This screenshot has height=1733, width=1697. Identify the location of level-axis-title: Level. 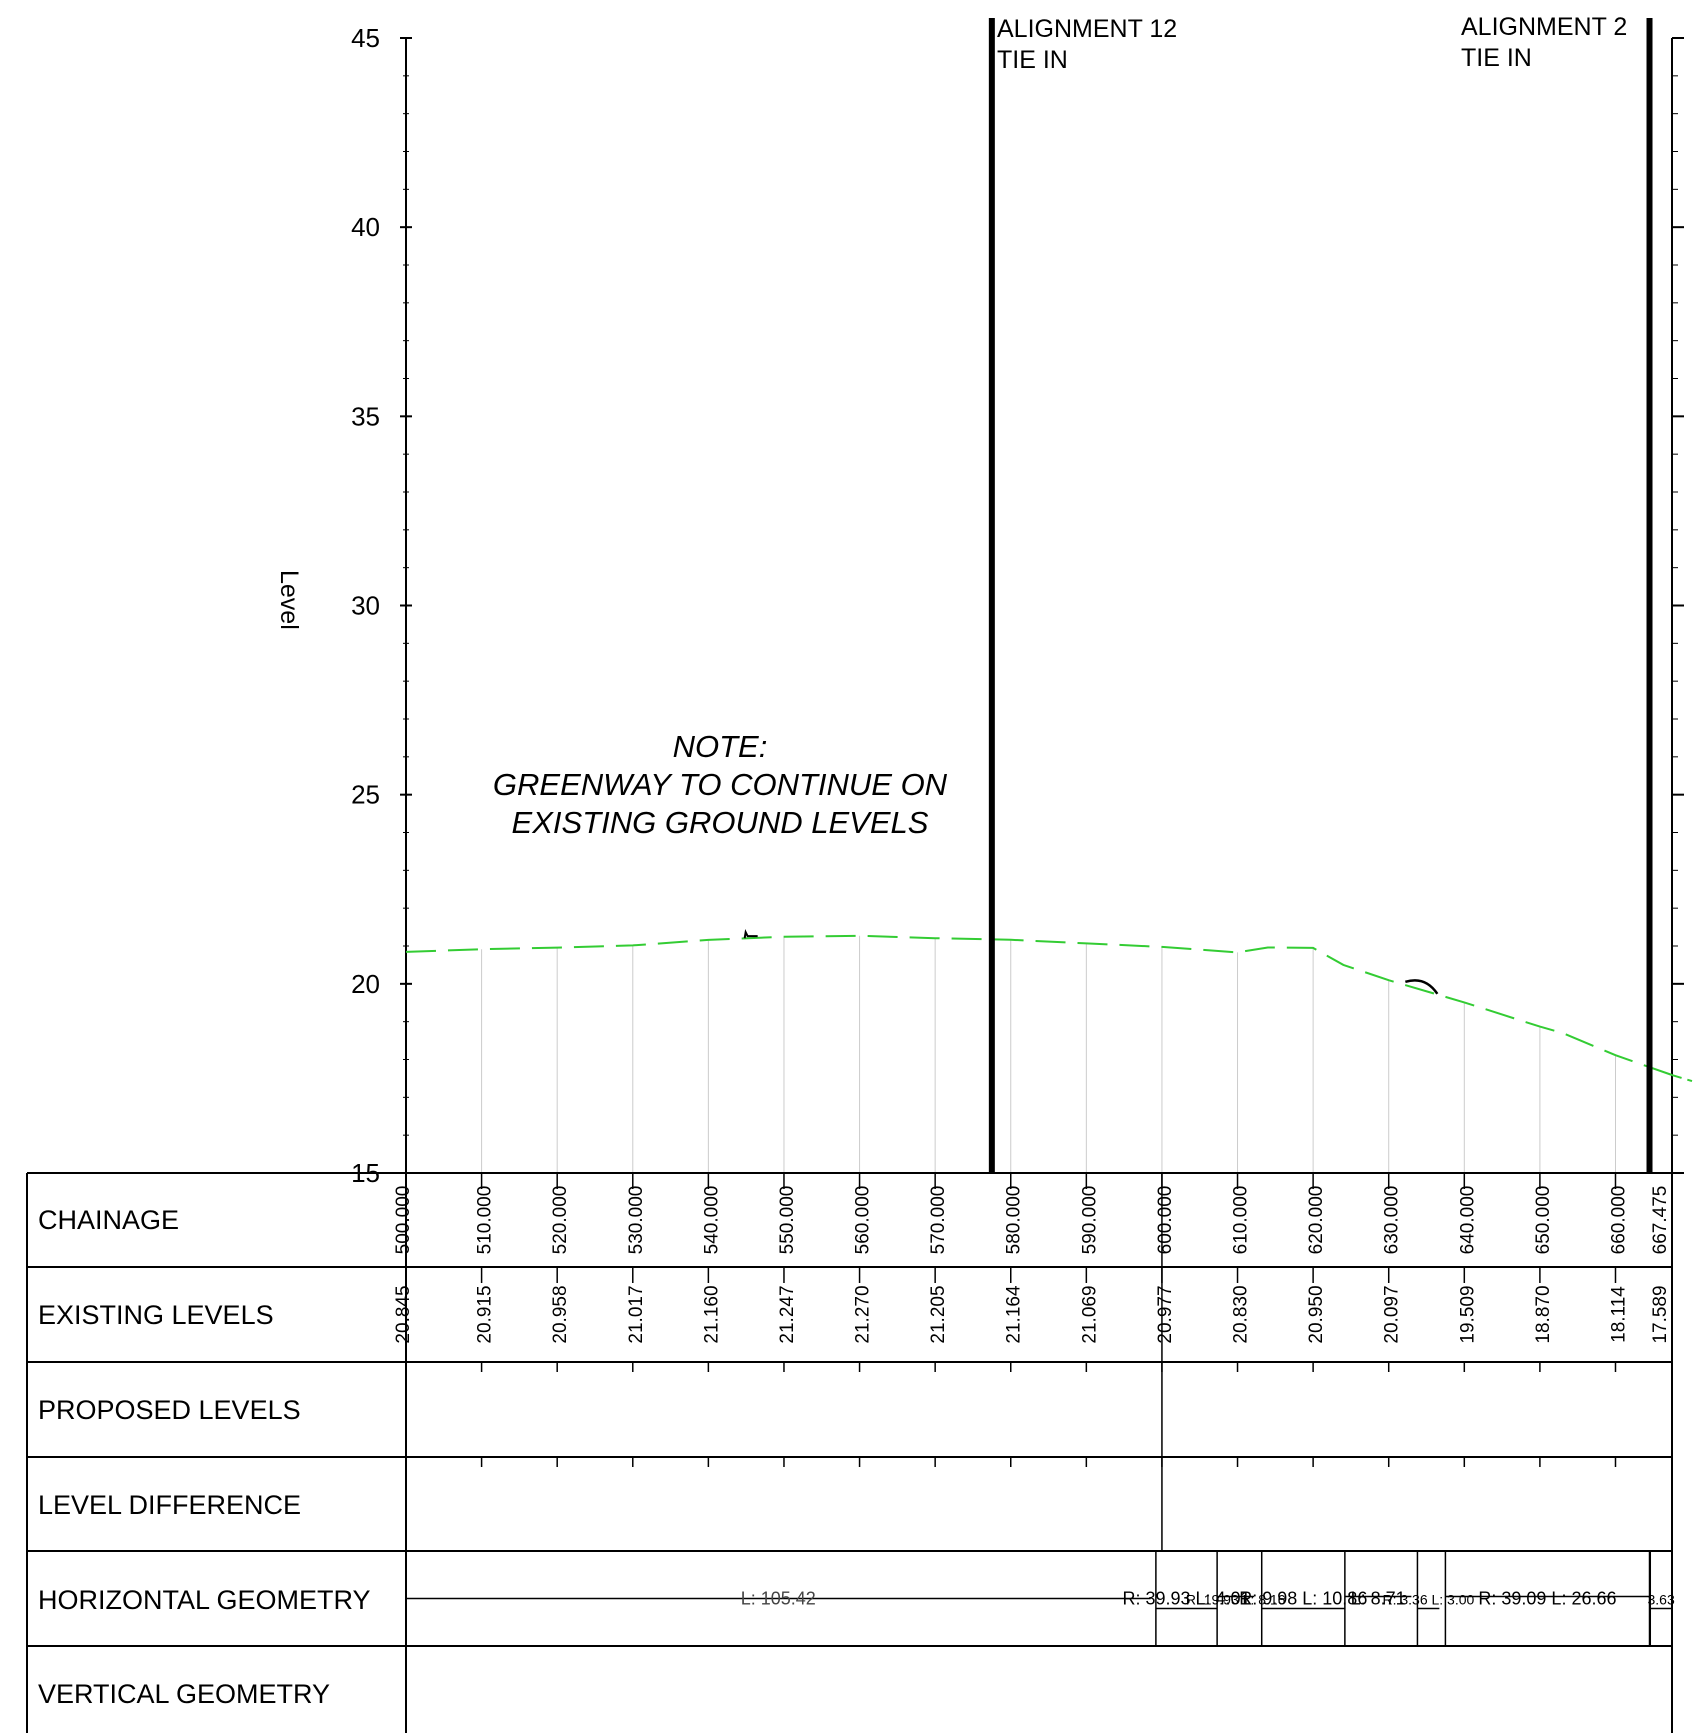
(289, 600).